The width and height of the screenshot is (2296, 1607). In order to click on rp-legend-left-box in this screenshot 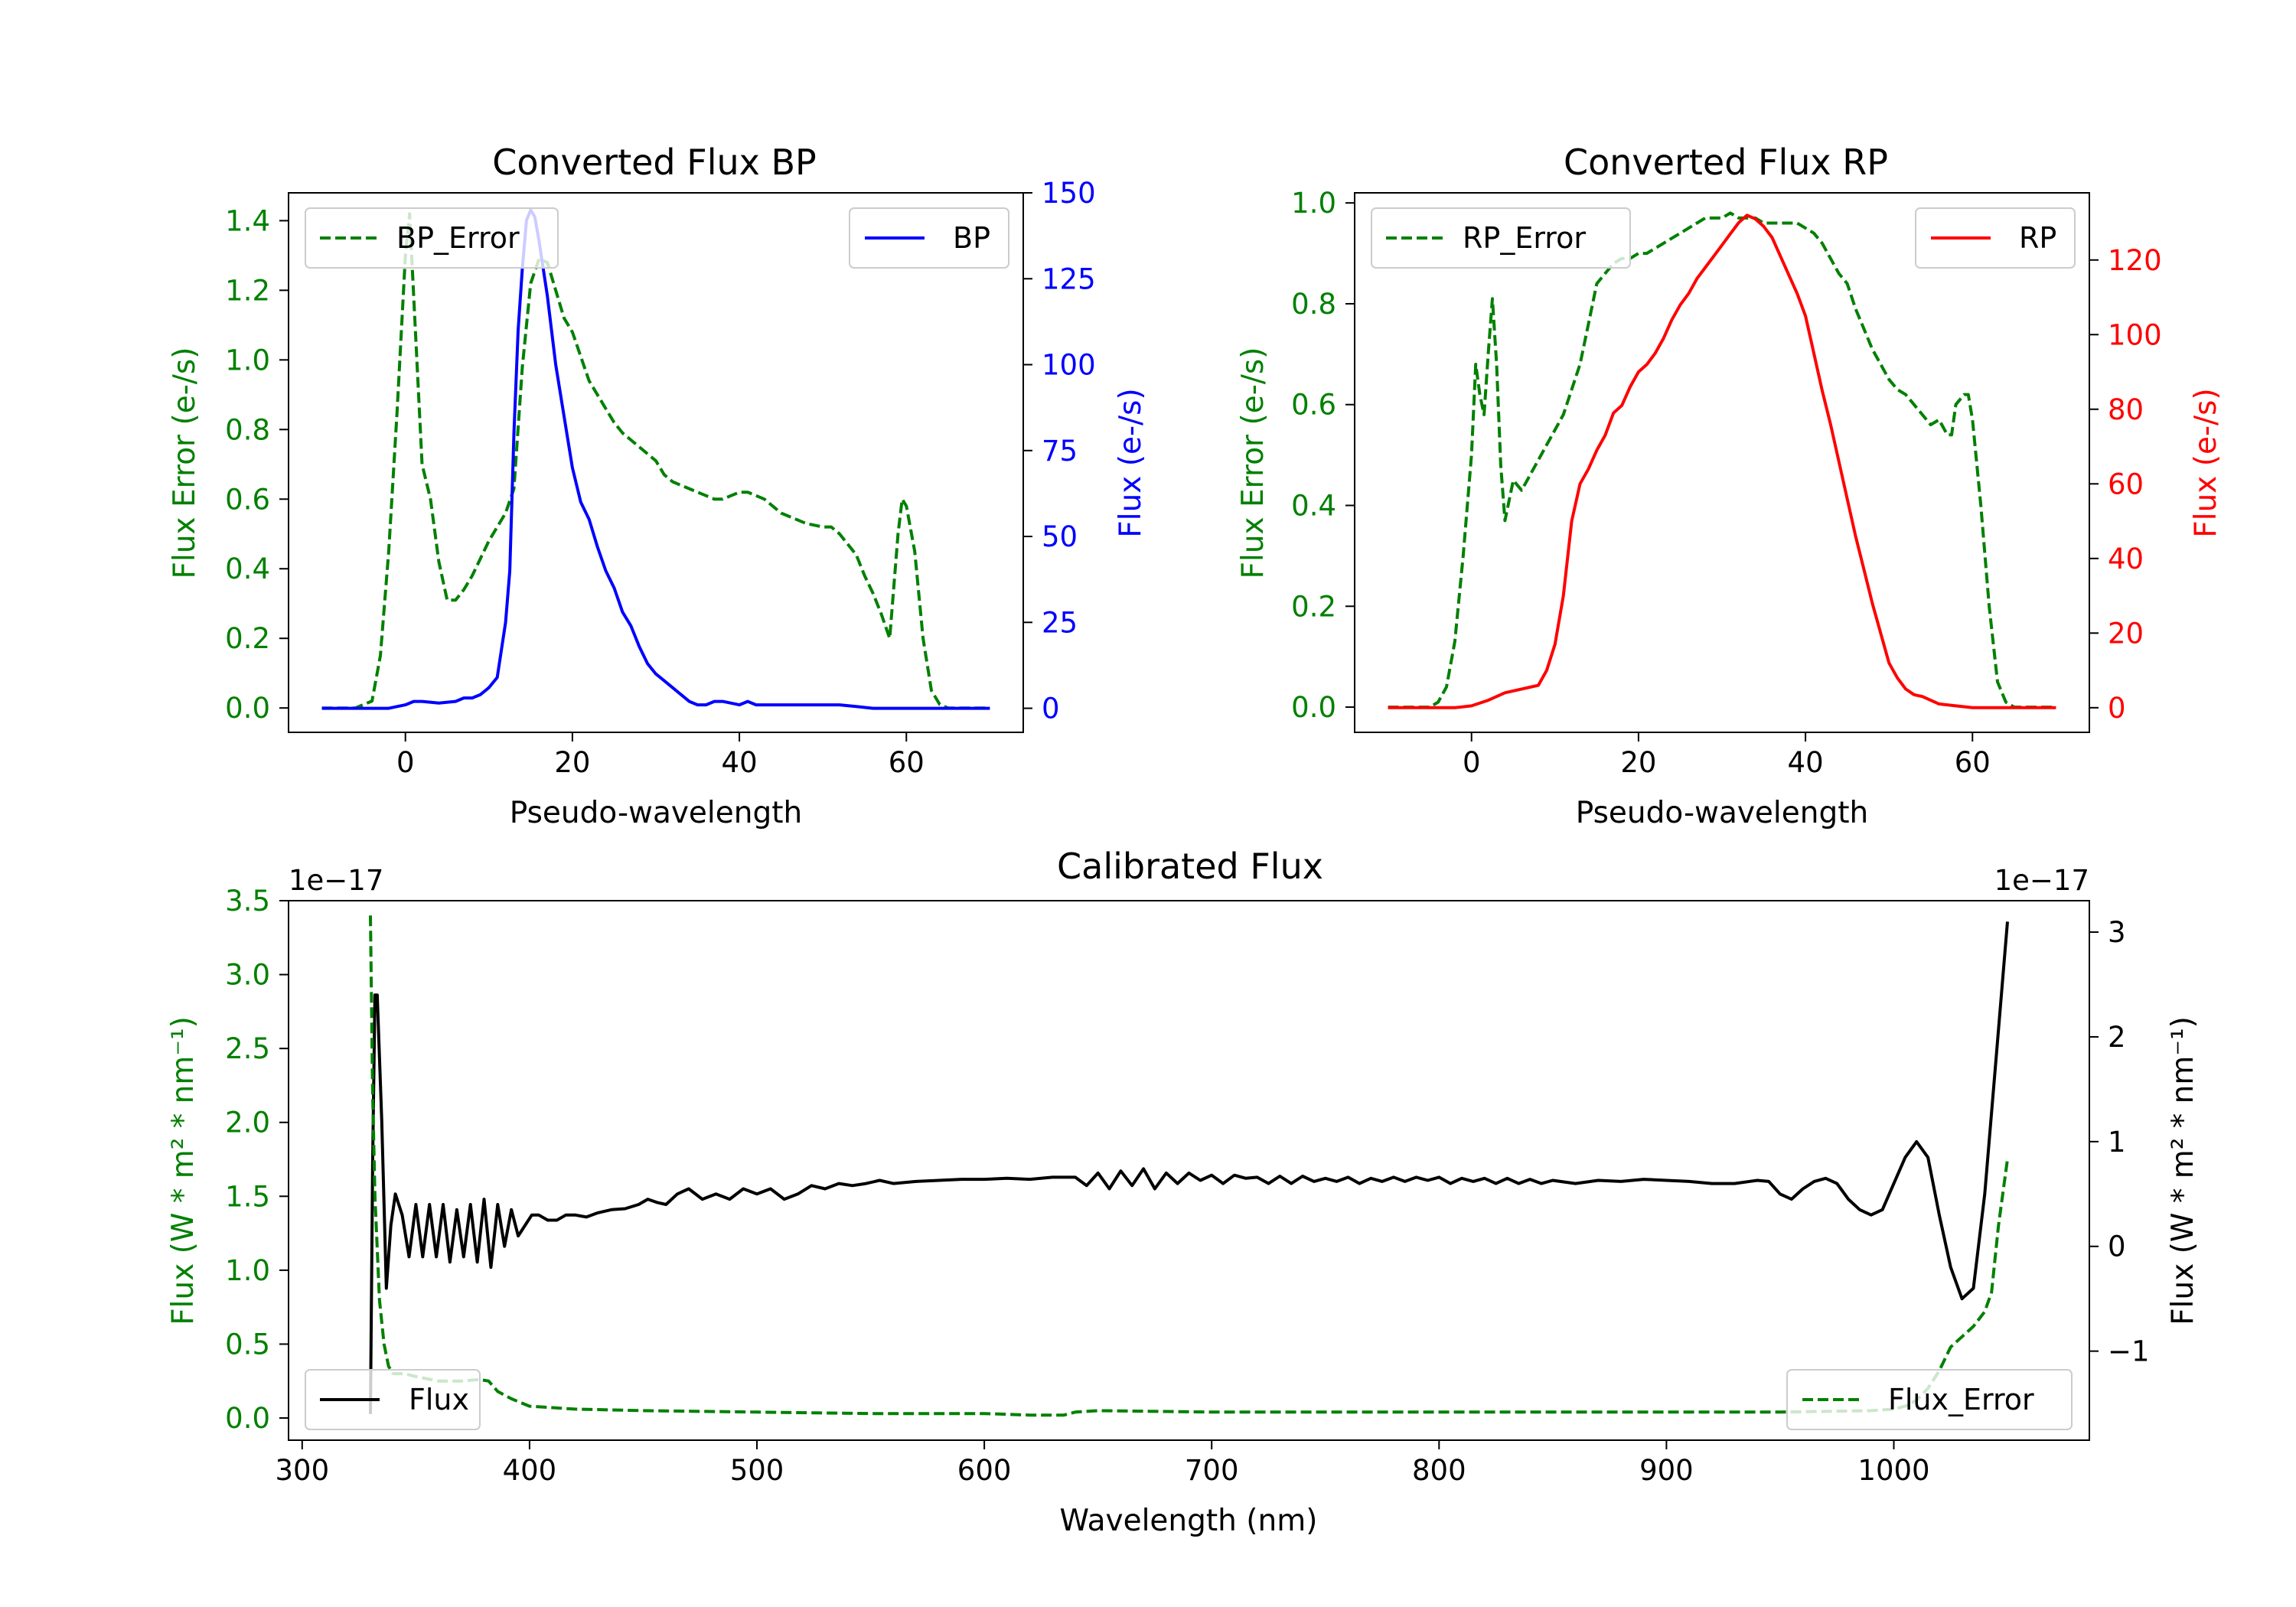, I will do `click(1501, 238)`.